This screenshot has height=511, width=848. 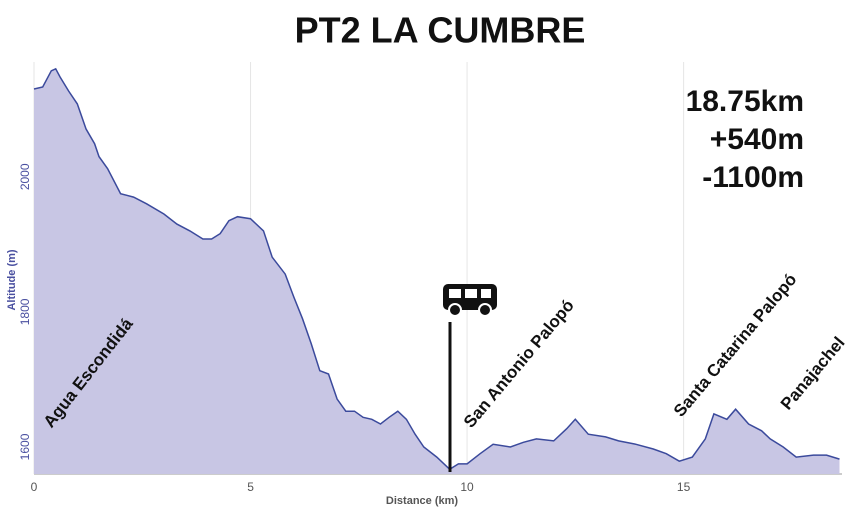 I want to click on bus-icon, so click(x=470, y=378).